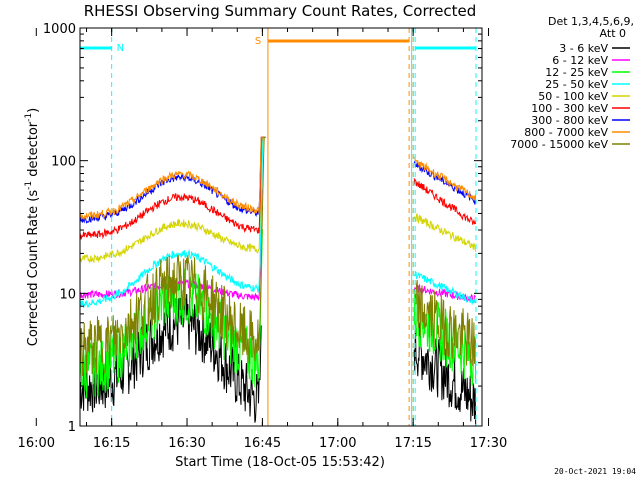 This screenshot has height=480, width=640. What do you see at coordinates (36, 443) in the screenshot?
I see `x-tick-label: 16:00` at bounding box center [36, 443].